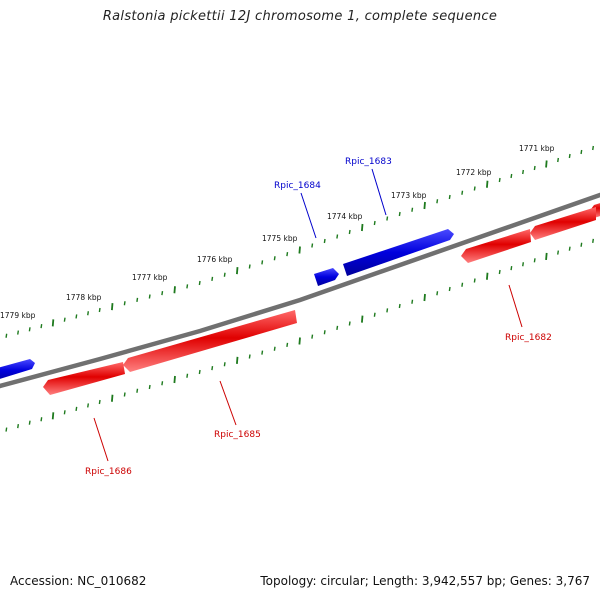  I want to click on gene-label-rpic-1686: Rpic_1686, so click(108, 472).